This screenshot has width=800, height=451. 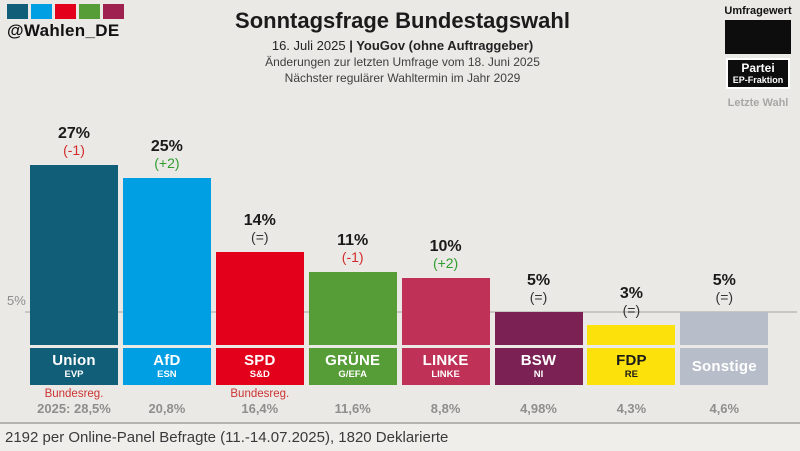 What do you see at coordinates (758, 68) in the screenshot?
I see `legend-partei-label: Partei` at bounding box center [758, 68].